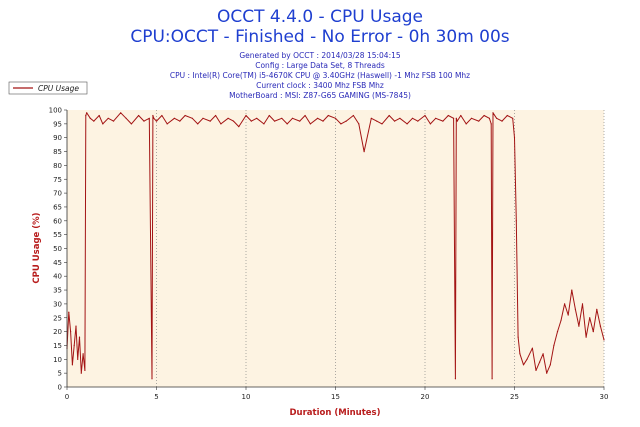 This screenshot has width=640, height=427. What do you see at coordinates (604, 397) in the screenshot?
I see `x-tick-label: 30` at bounding box center [604, 397].